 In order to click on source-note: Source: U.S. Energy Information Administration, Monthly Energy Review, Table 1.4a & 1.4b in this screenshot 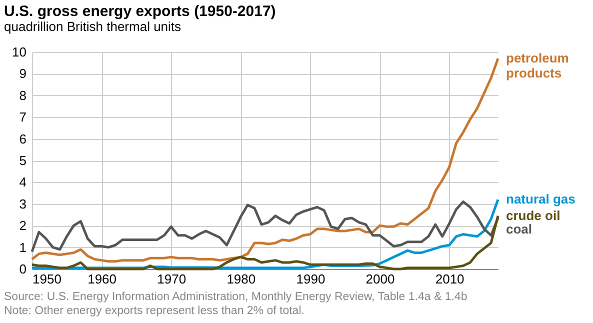, I will do `click(236, 297)`.